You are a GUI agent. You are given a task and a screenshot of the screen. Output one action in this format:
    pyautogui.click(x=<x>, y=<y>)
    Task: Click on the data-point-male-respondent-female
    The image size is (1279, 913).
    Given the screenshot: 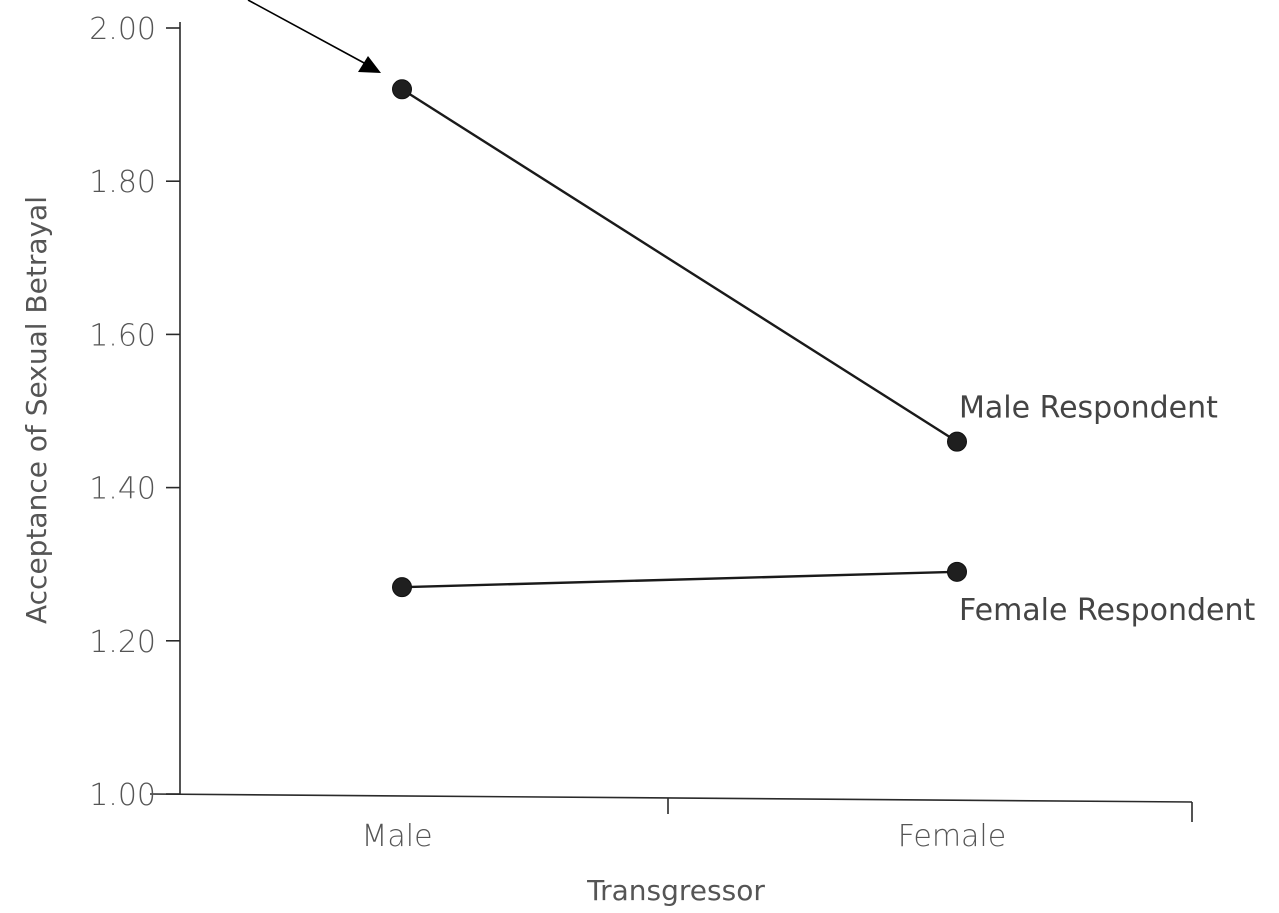 What is the action you would take?
    pyautogui.click(x=957, y=441)
    